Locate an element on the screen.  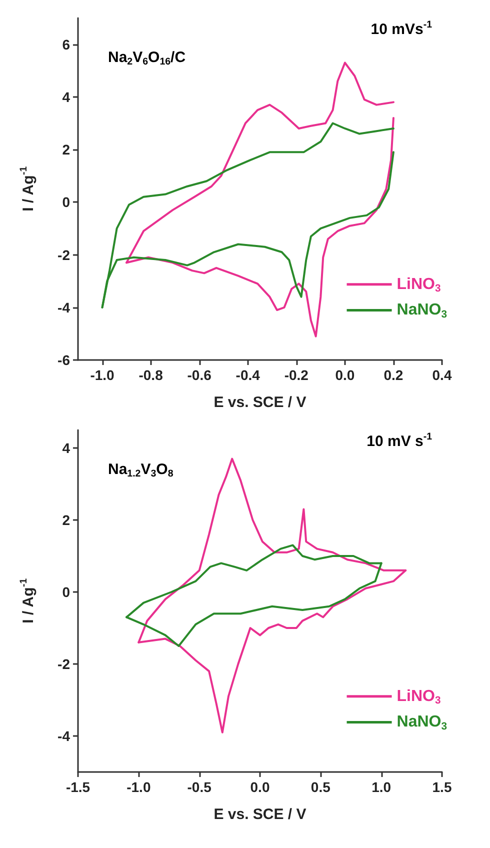
y-tick-label: 6 is located at coordinates (66, 44).